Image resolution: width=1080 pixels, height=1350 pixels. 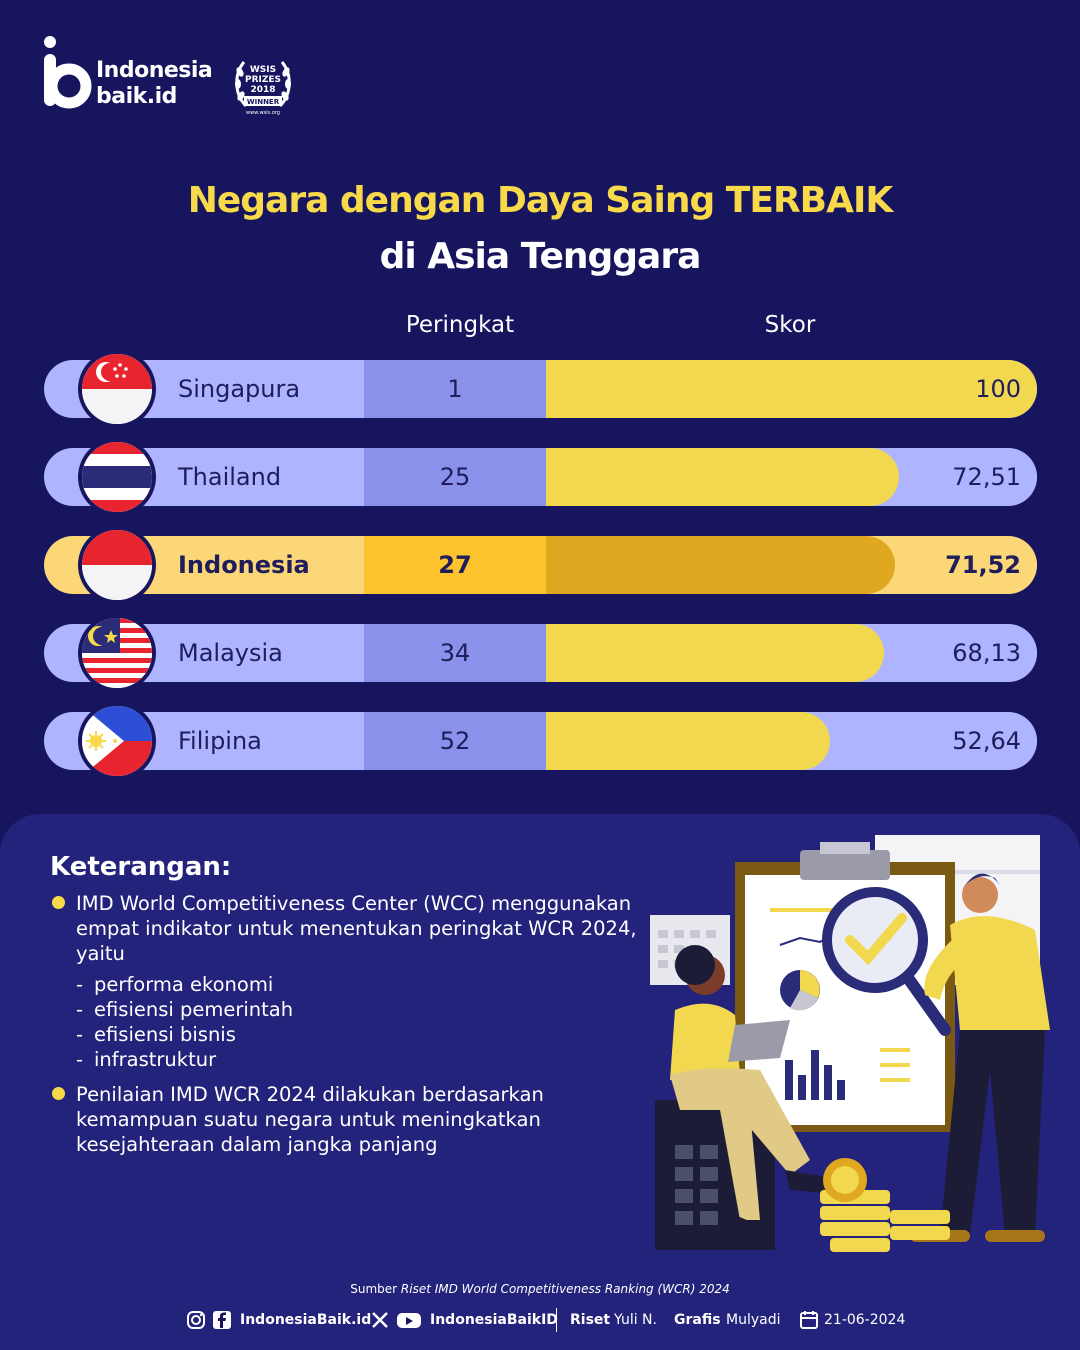 What do you see at coordinates (850, 1043) in the screenshot?
I see `analysis-illustration` at bounding box center [850, 1043].